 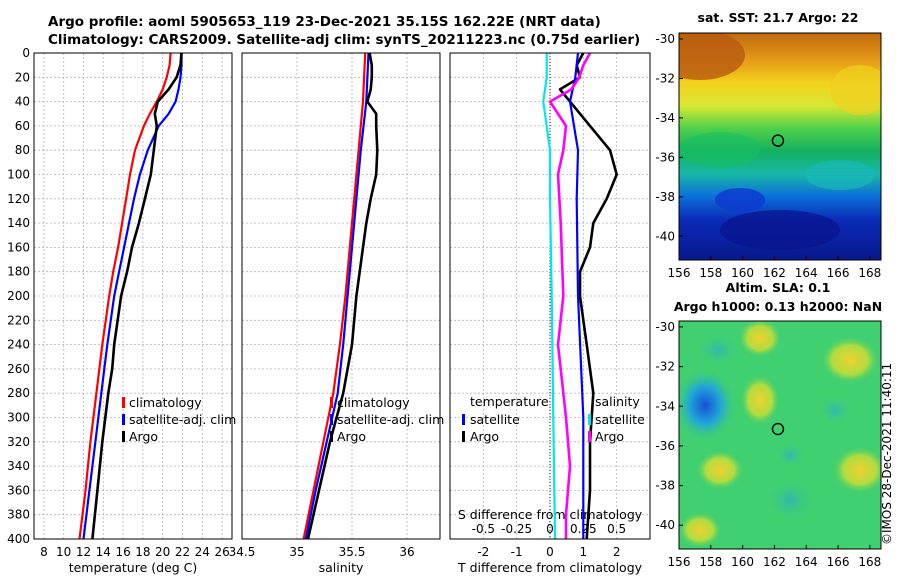 I want to click on salinity-x-tick-label: 35.5, so click(x=352, y=552).